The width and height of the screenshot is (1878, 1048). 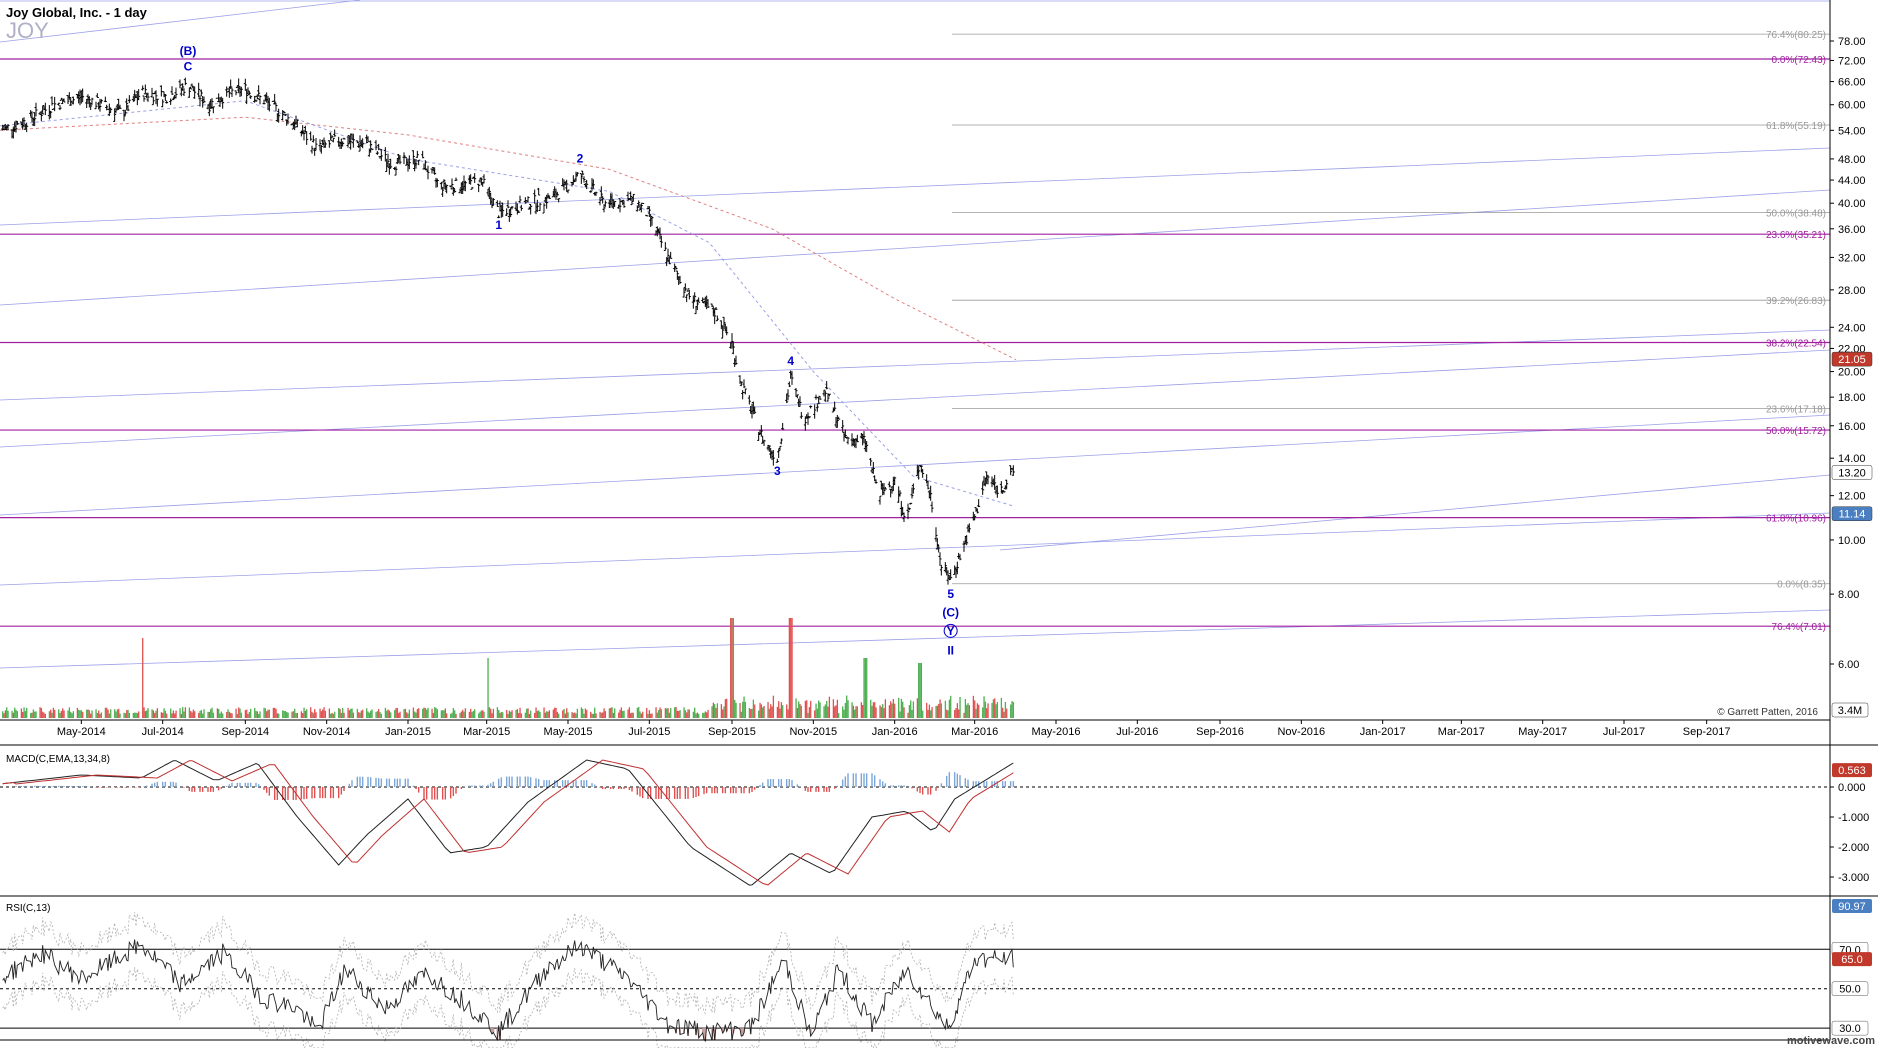 What do you see at coordinates (1852, 291) in the screenshot?
I see `y-tick-label: 28.00` at bounding box center [1852, 291].